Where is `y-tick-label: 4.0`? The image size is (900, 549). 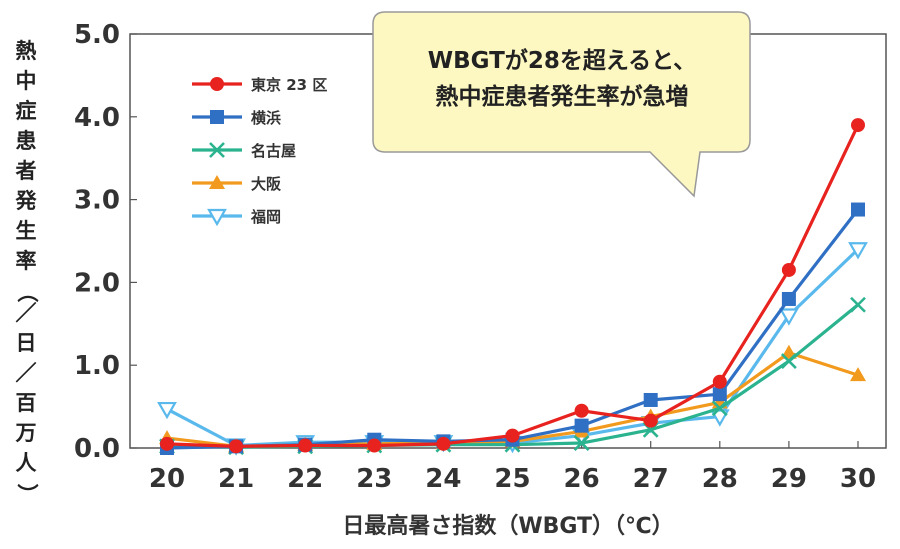 y-tick-label: 4.0 is located at coordinates (97, 118).